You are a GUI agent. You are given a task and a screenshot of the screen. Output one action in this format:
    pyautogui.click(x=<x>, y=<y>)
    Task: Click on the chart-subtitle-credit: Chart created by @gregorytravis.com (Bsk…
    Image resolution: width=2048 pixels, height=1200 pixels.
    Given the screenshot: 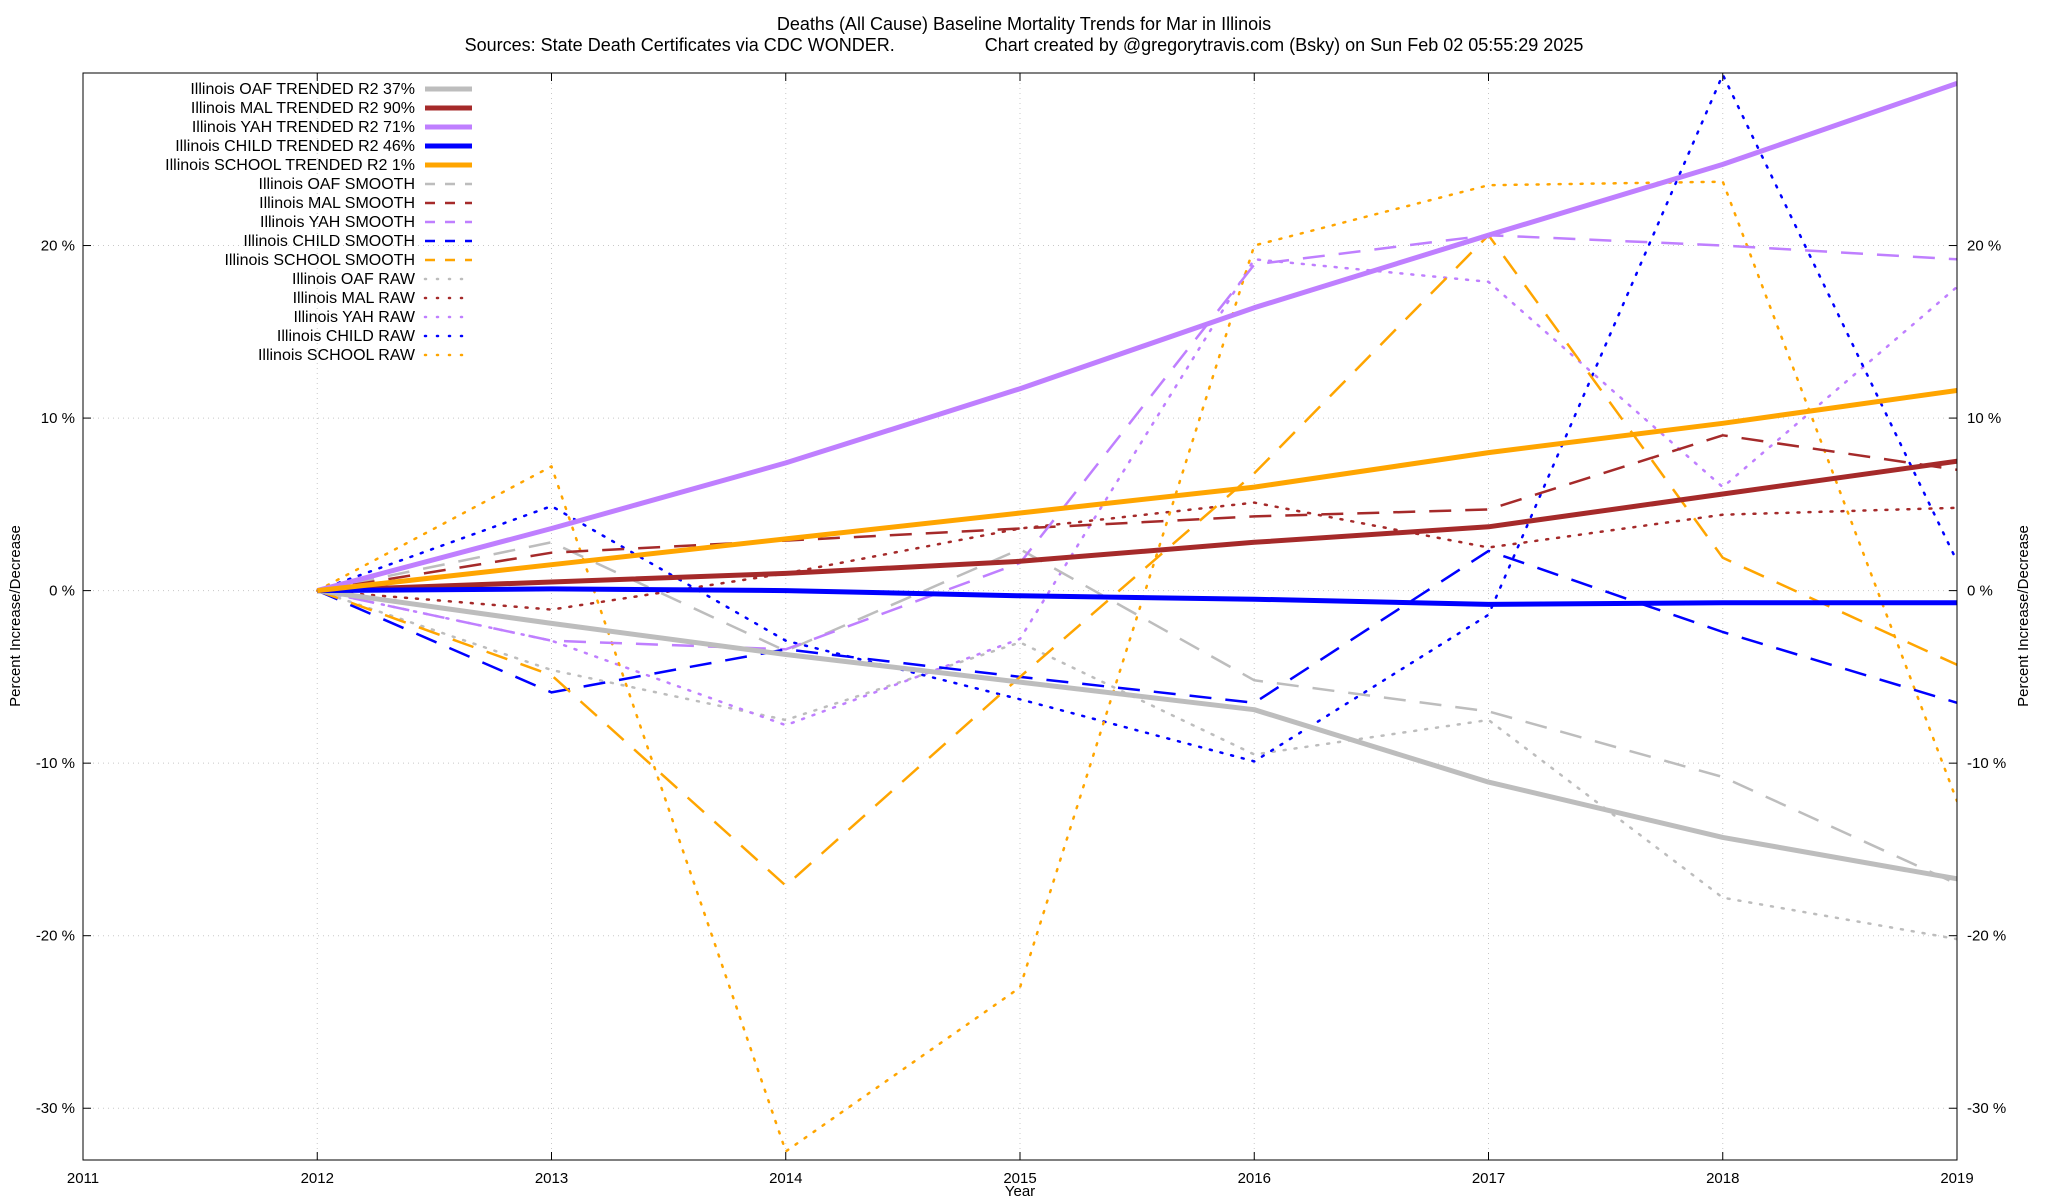 What is the action you would take?
    pyautogui.click(x=1284, y=45)
    